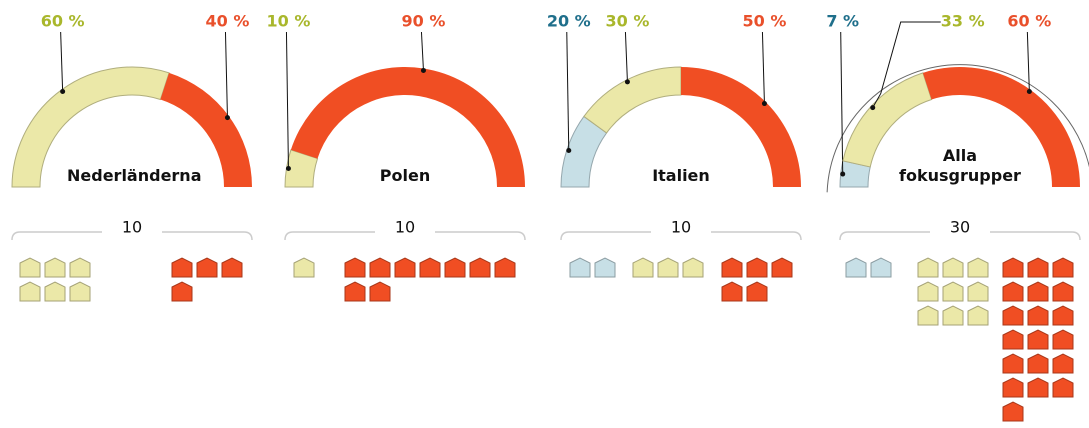 The height and width of the screenshot is (428, 1089). What do you see at coordinates (681, 175) in the screenshot?
I see `gauge-title: Italien` at bounding box center [681, 175].